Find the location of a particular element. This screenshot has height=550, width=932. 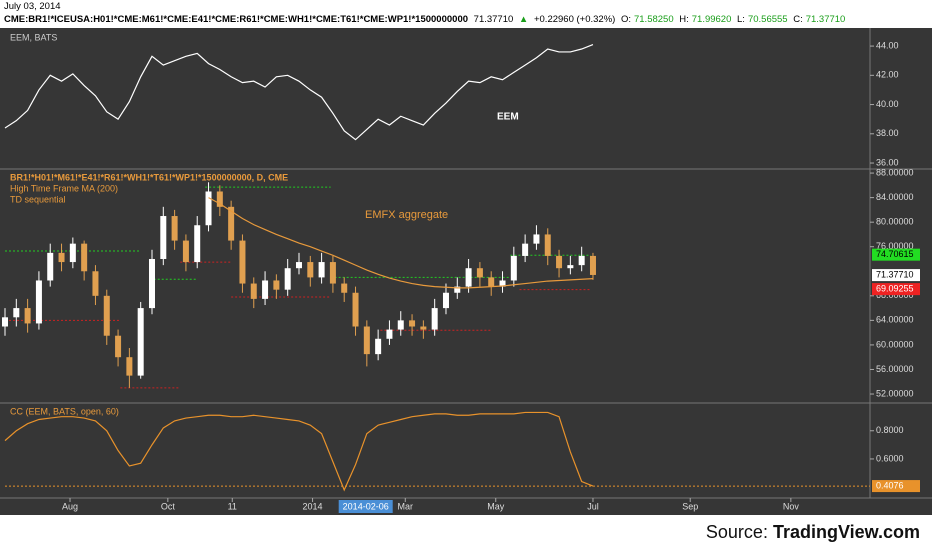

x-tick-label: Nov is located at coordinates (791, 506).